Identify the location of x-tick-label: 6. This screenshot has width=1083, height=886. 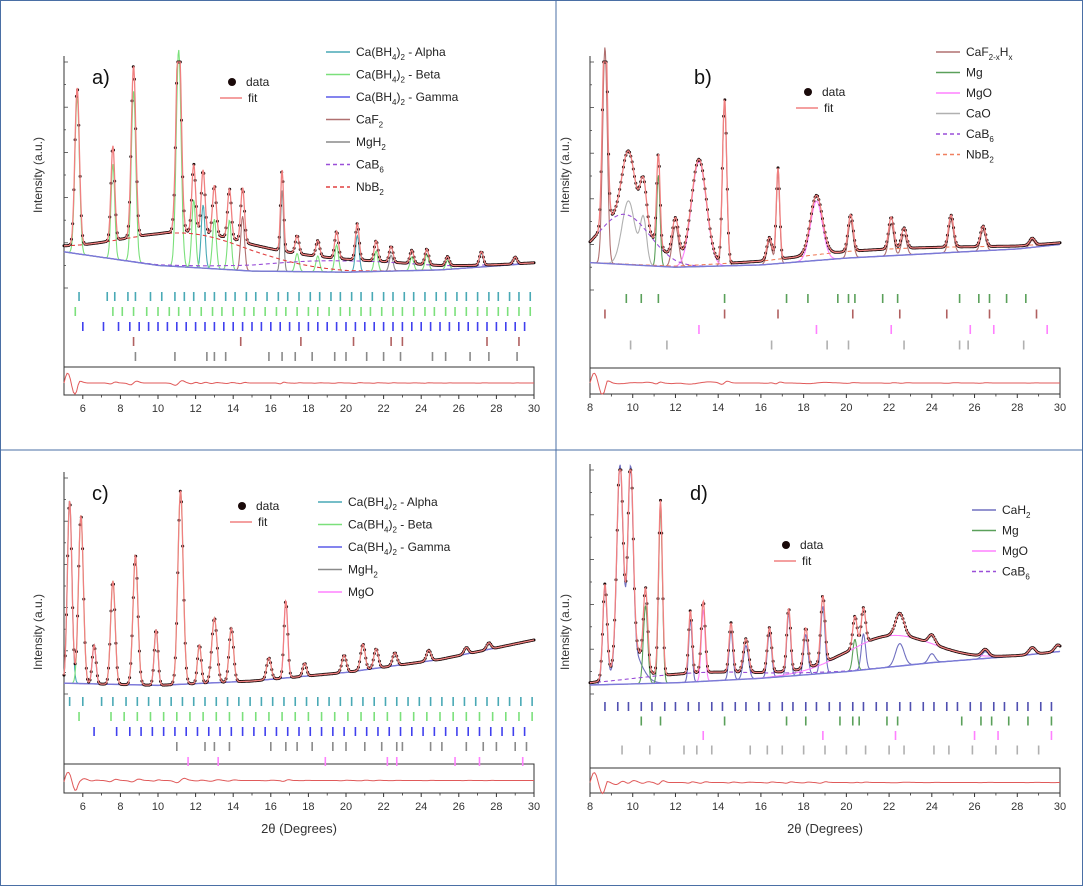
(83, 409).